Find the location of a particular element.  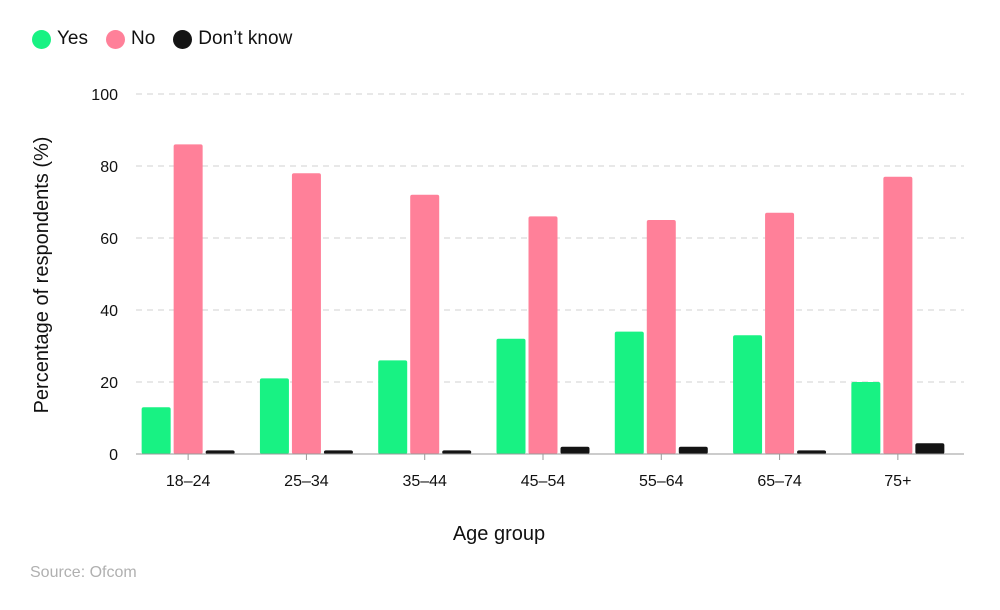

y-tick-label: 0 is located at coordinates (113, 455).